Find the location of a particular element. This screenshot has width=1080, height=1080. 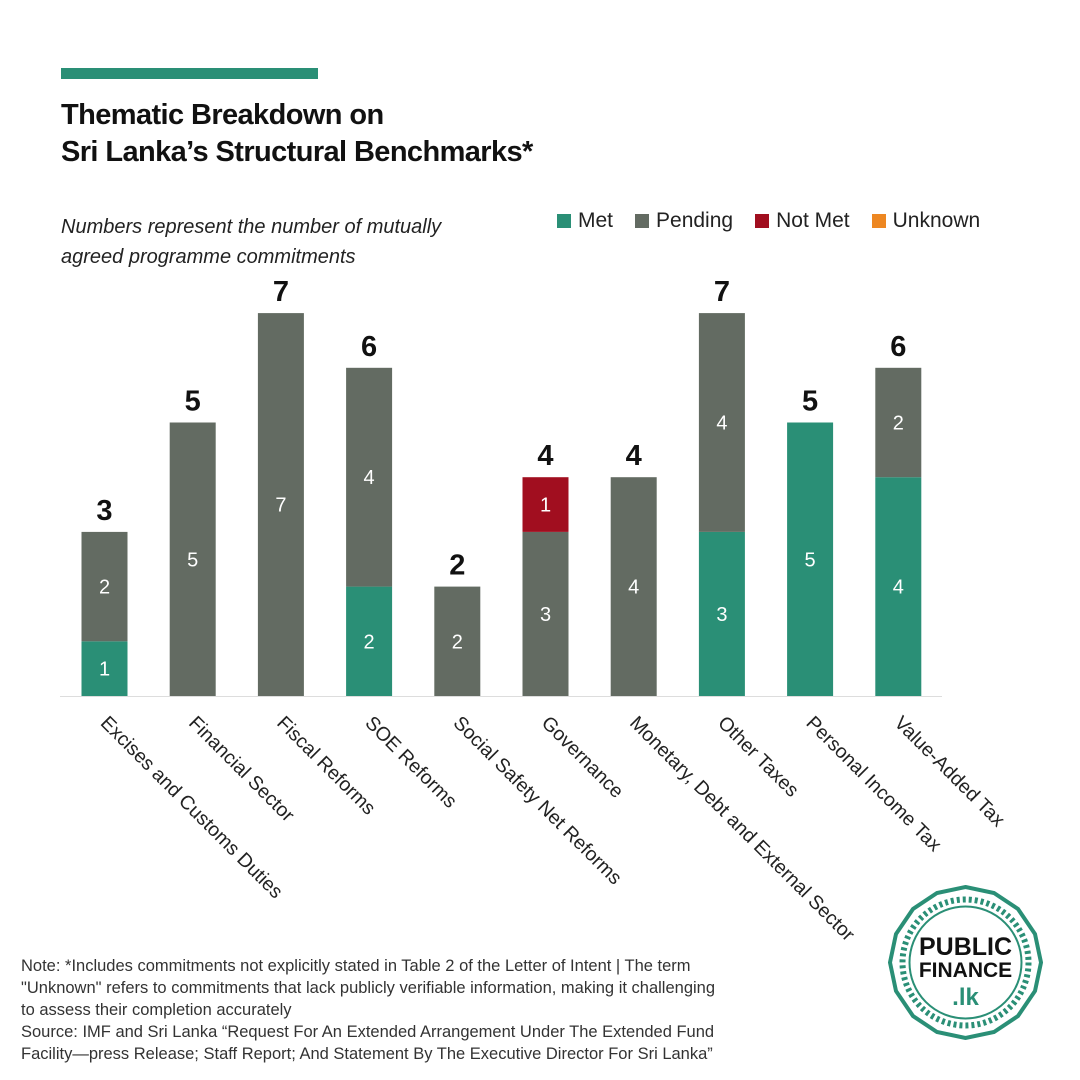

total-label-governance: 4 is located at coordinates (545, 456).